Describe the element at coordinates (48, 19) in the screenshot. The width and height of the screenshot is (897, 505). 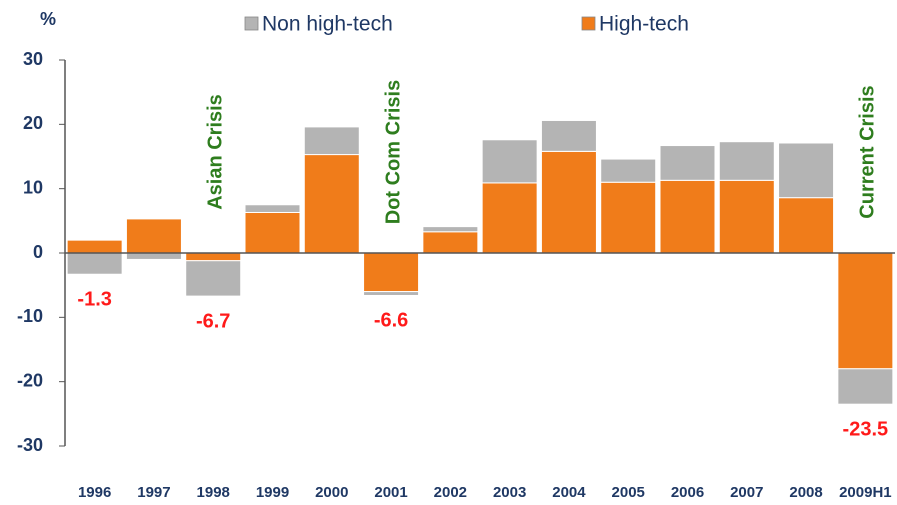
I see `y-axis-label: %` at that location.